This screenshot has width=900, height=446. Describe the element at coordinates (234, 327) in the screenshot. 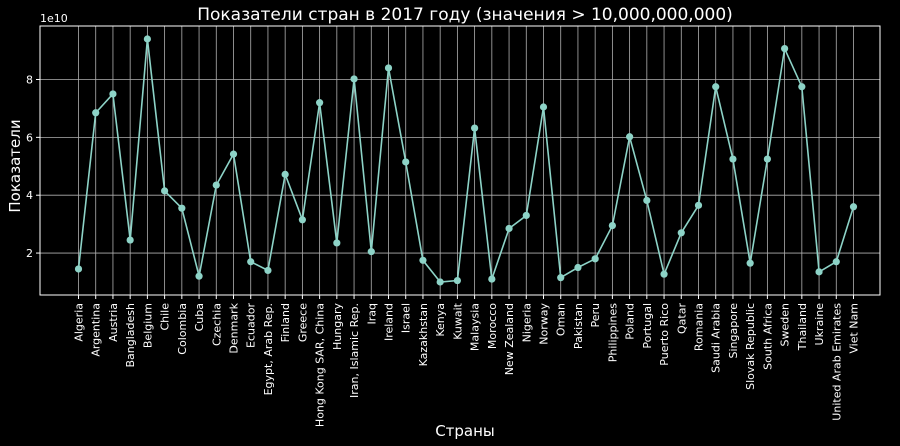

I see `x-tick-label: Denmark` at that location.